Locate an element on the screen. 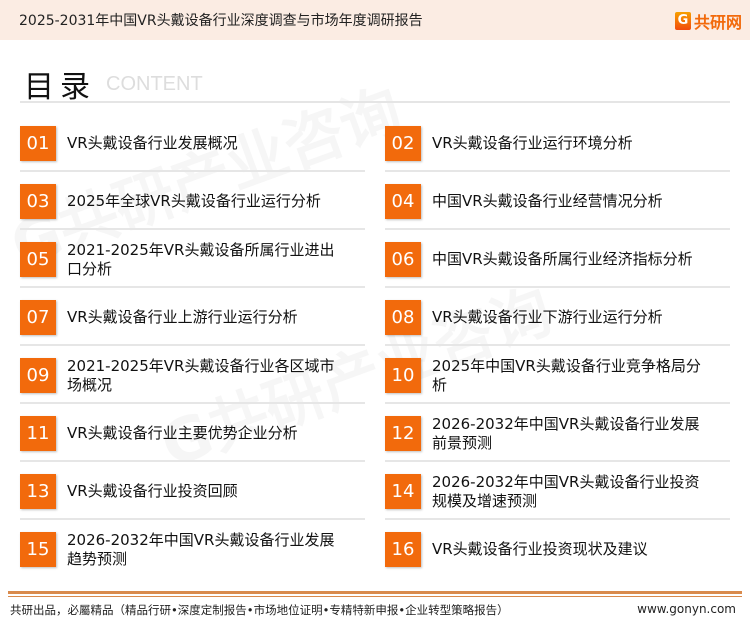 Image resolution: width=750 pixels, height=622 pixels. toc-item-label: VR头戴设备行业下游行业运行分析 is located at coordinates (547, 317).